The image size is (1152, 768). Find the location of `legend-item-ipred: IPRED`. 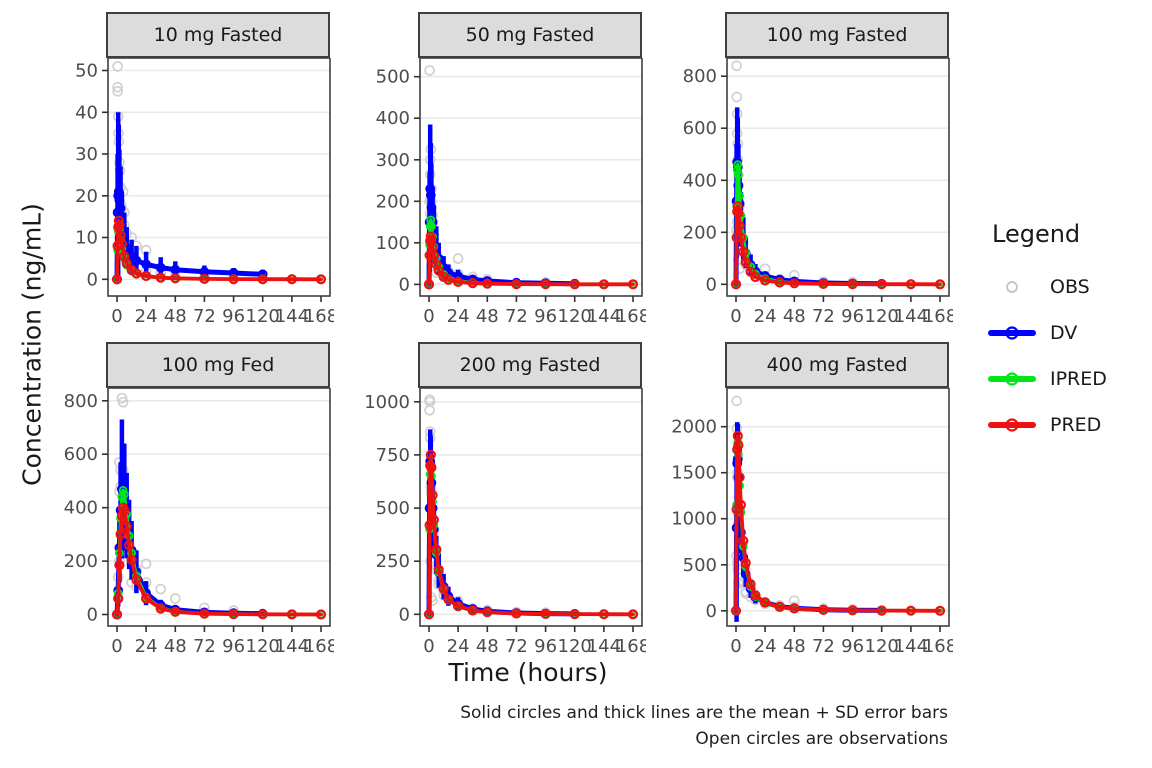

legend-item-ipred: IPRED is located at coordinates (1070, 379).